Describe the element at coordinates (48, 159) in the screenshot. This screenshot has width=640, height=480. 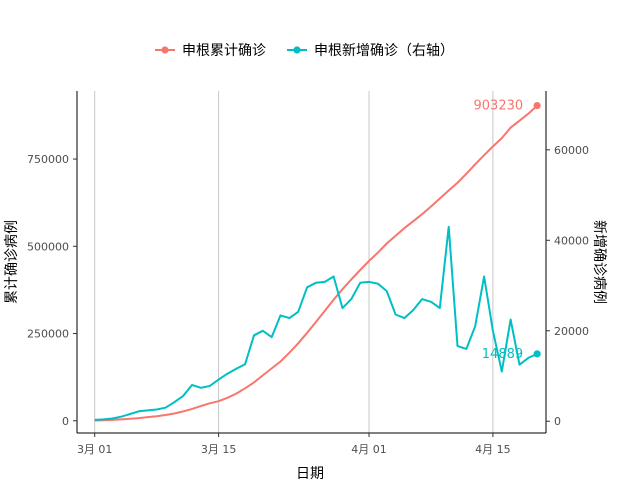
I see `y-left-tick-label-3: 750000` at that location.